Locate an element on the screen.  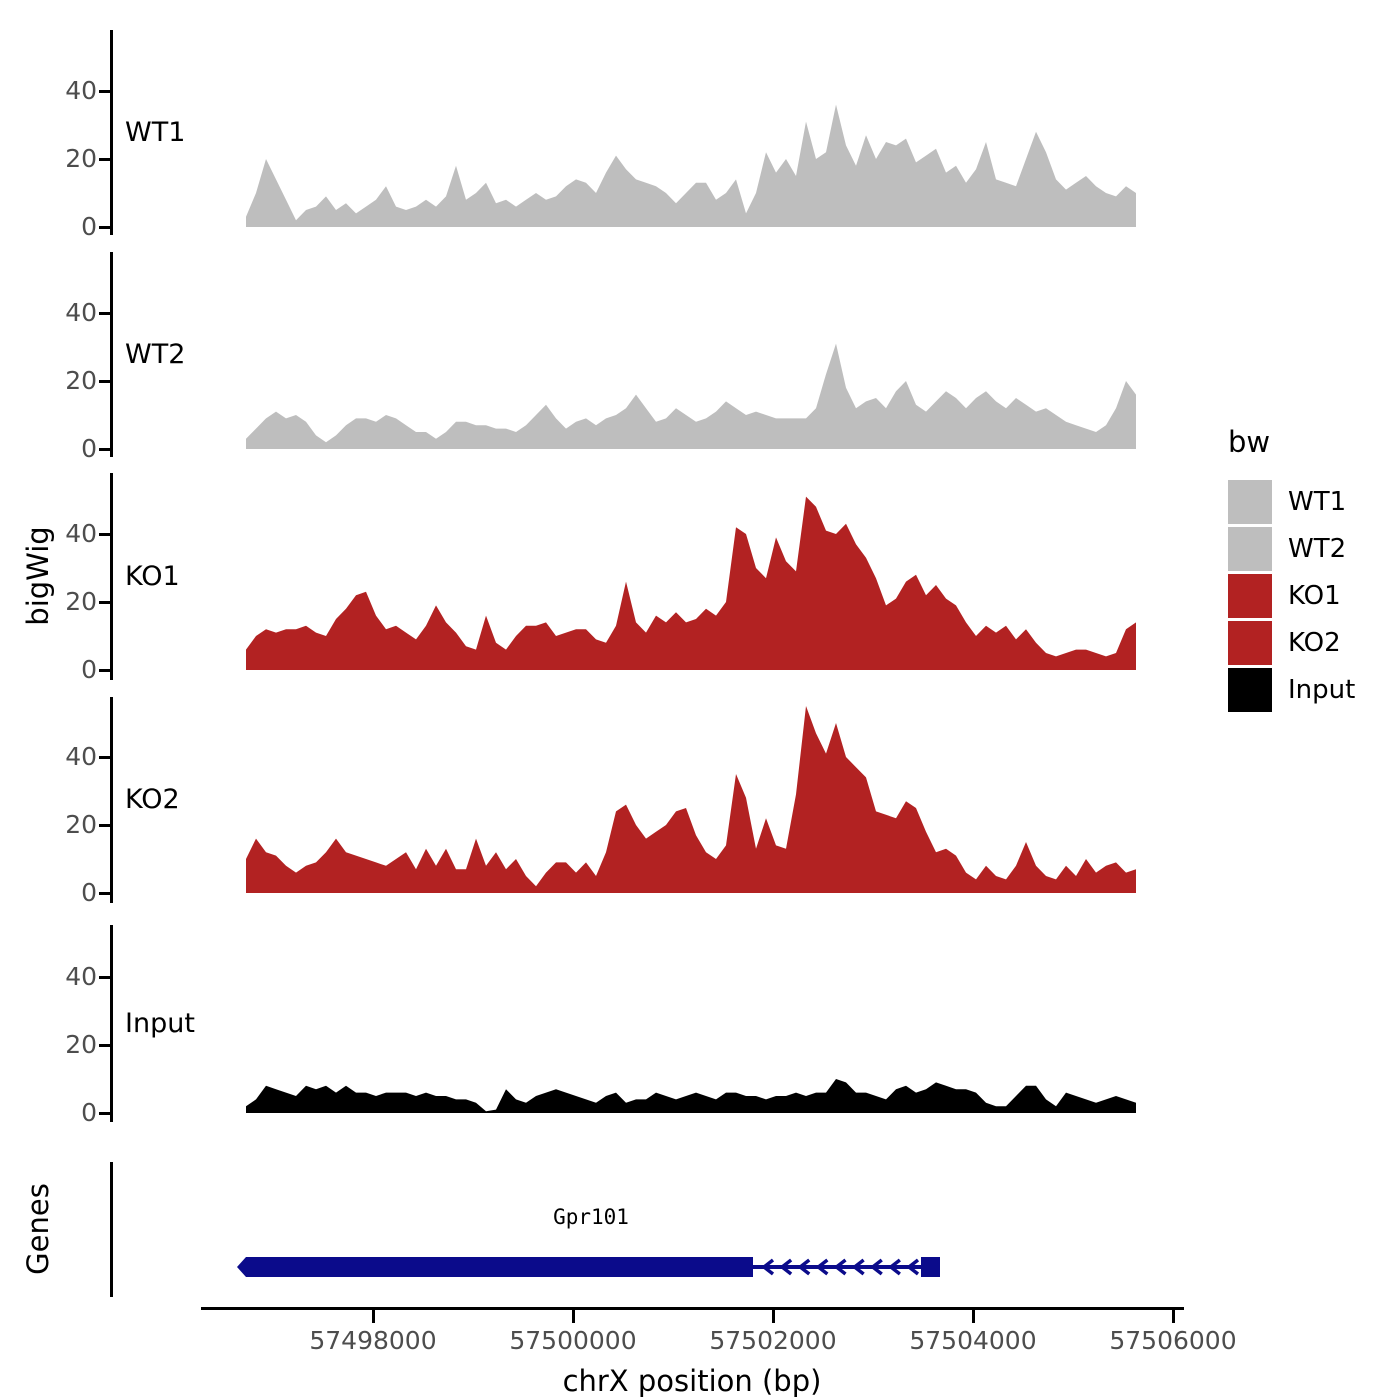
y-axis-title: bigWig is located at coordinates (38, 576).